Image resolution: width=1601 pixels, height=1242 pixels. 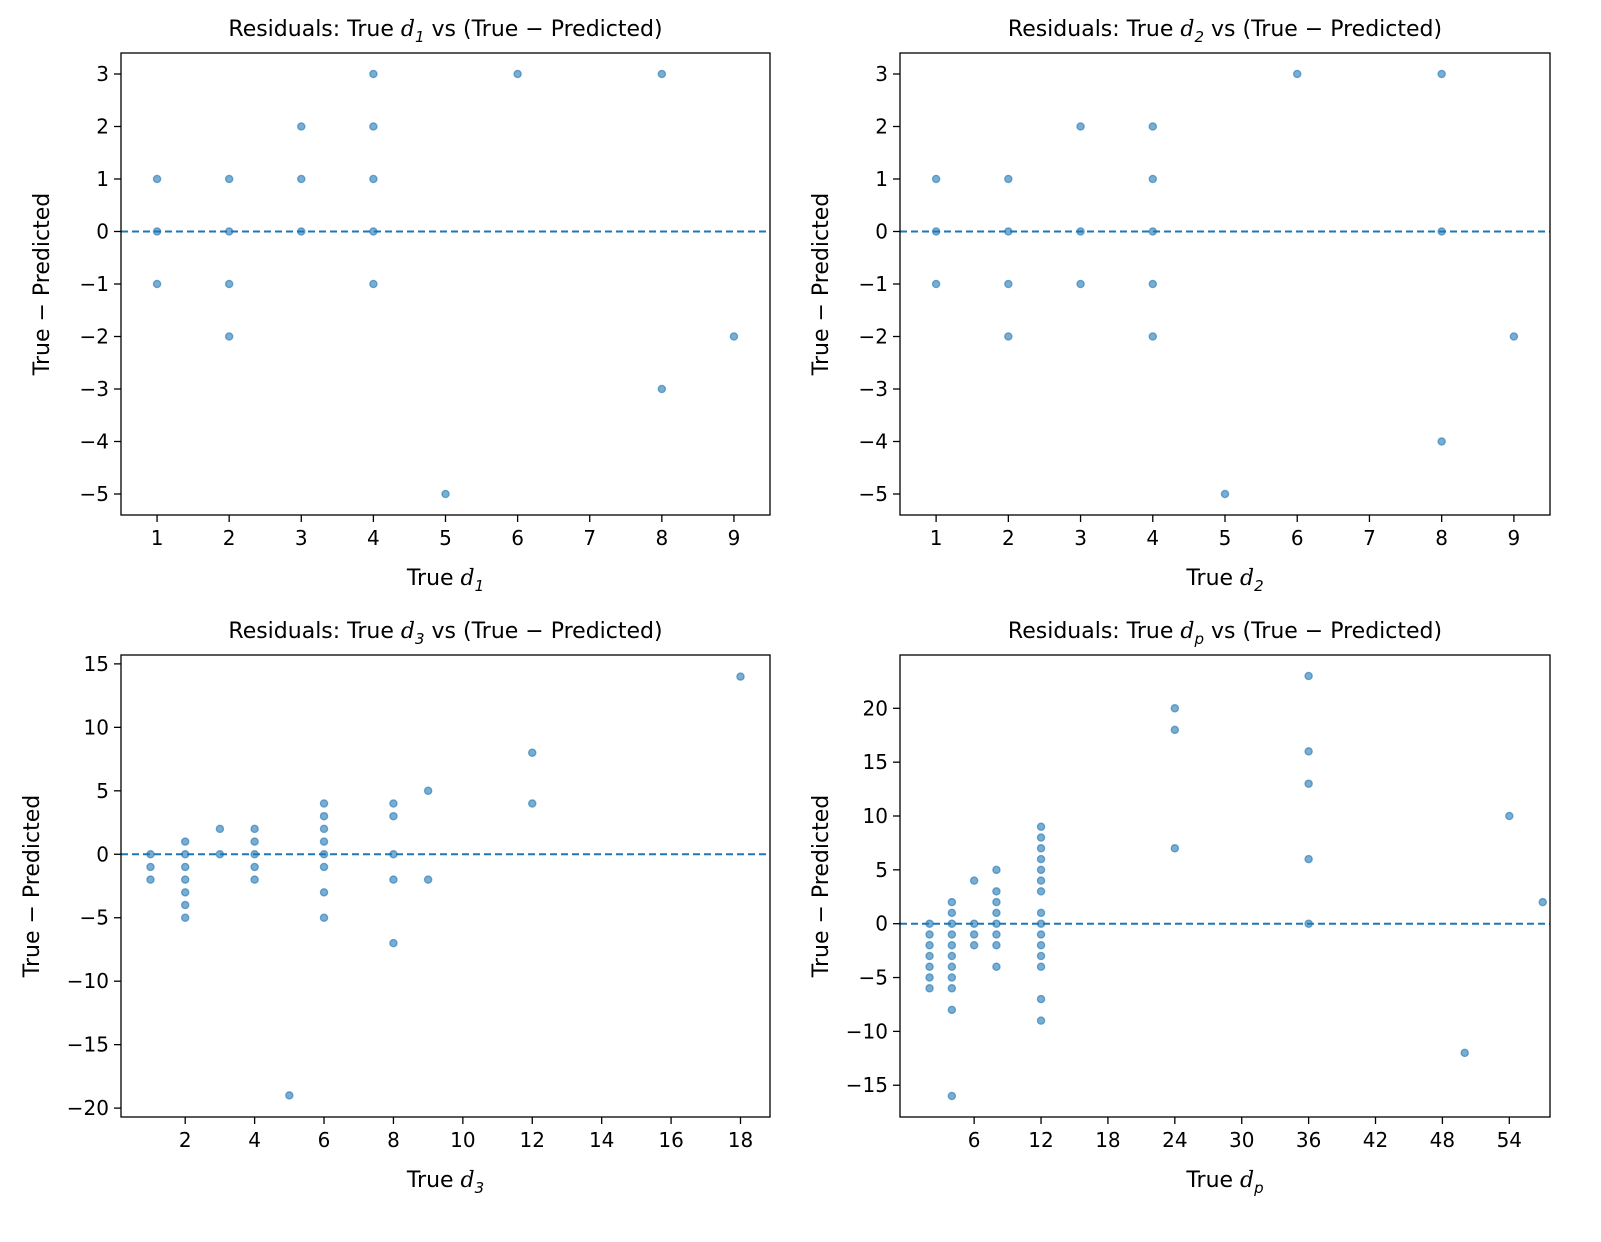 What do you see at coordinates (94, 284) in the screenshot?
I see `y-tick-label: −1` at bounding box center [94, 284].